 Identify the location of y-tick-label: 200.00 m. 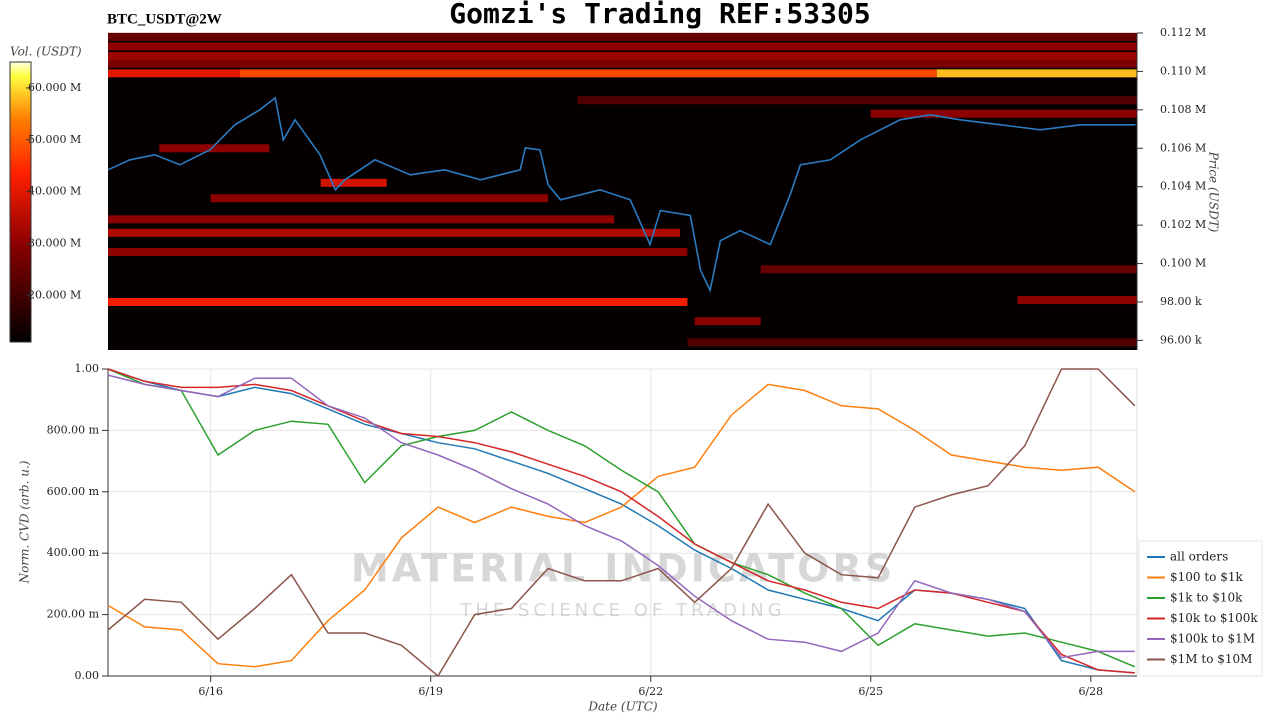
(73, 614).